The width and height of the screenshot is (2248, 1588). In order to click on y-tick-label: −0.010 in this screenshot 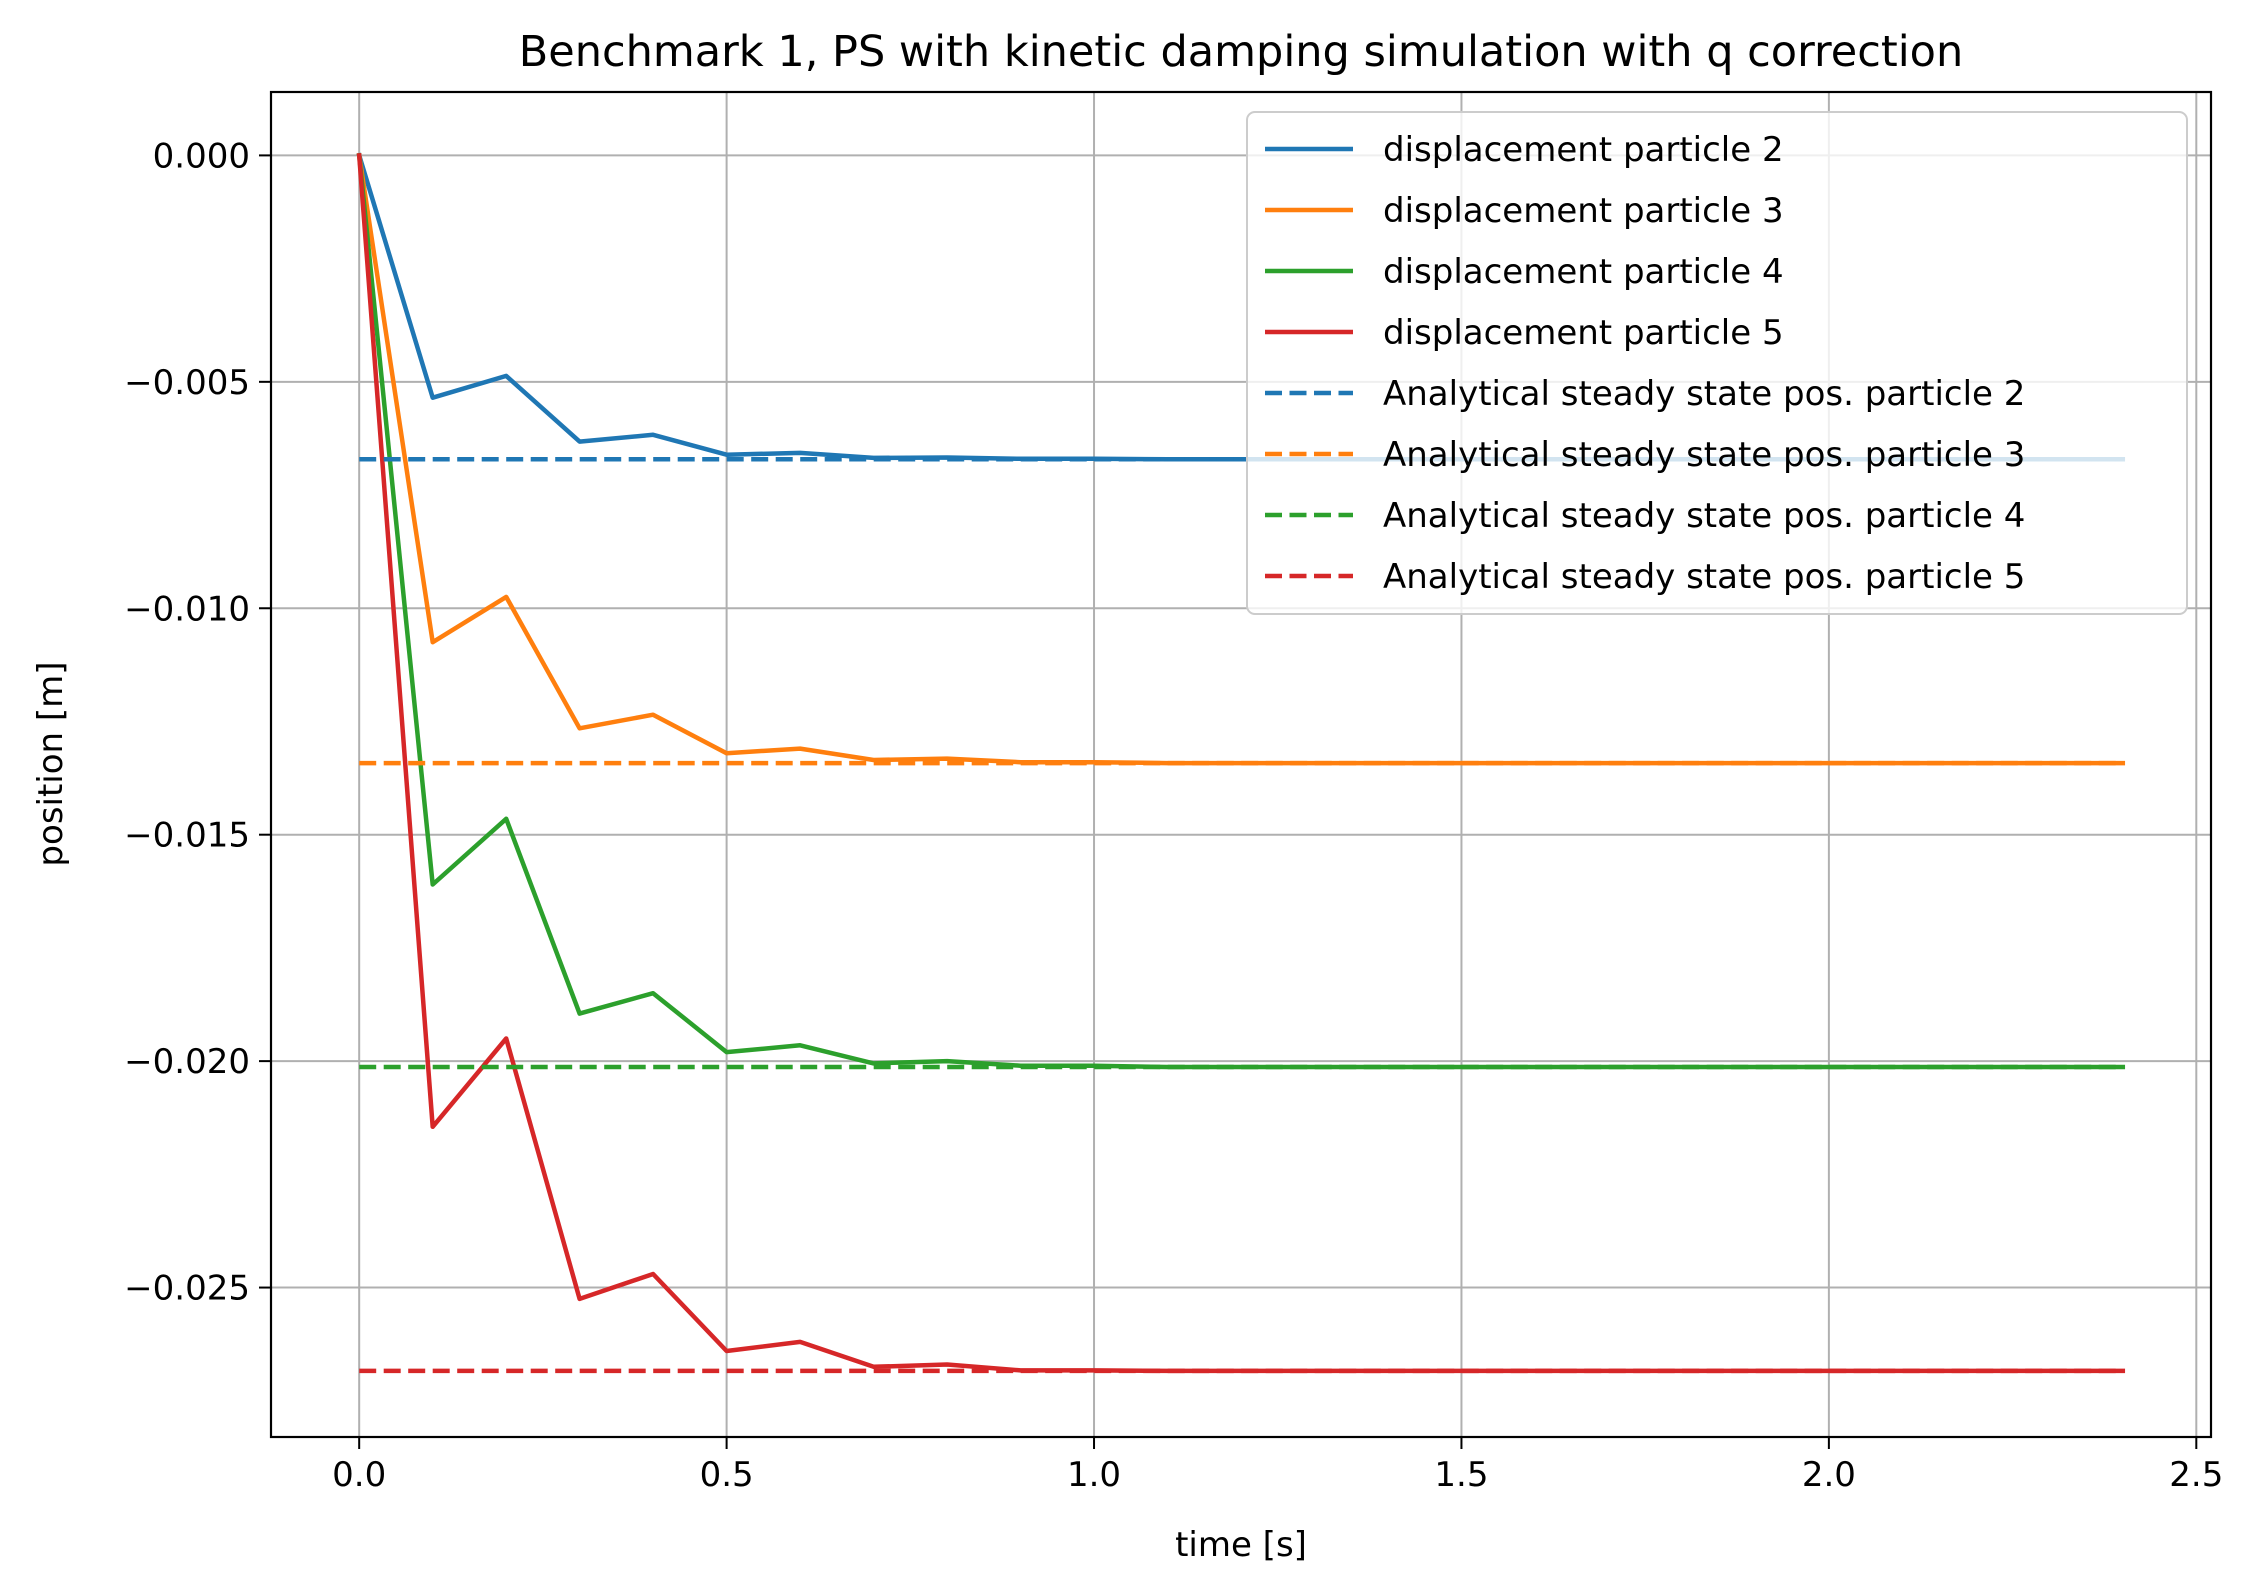, I will do `click(187, 609)`.